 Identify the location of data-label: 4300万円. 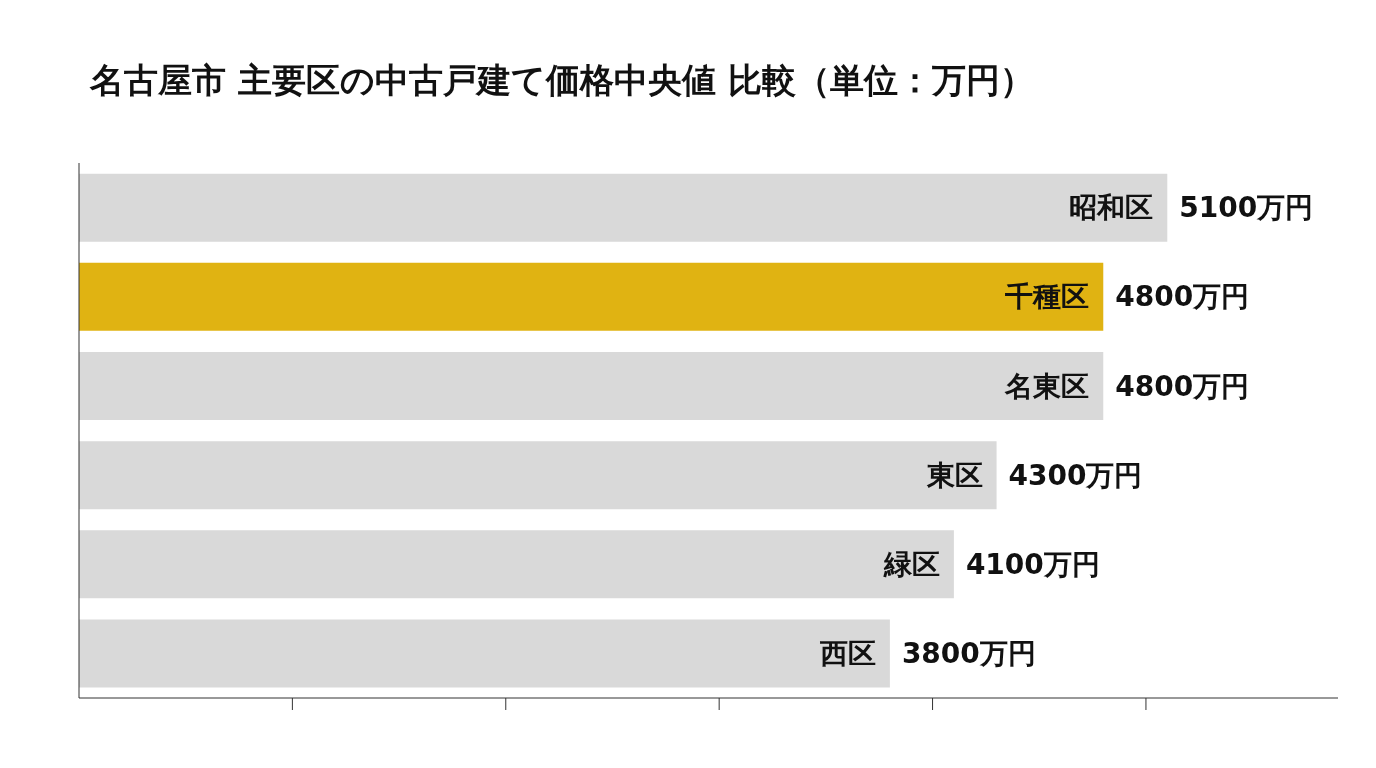
(1075, 475).